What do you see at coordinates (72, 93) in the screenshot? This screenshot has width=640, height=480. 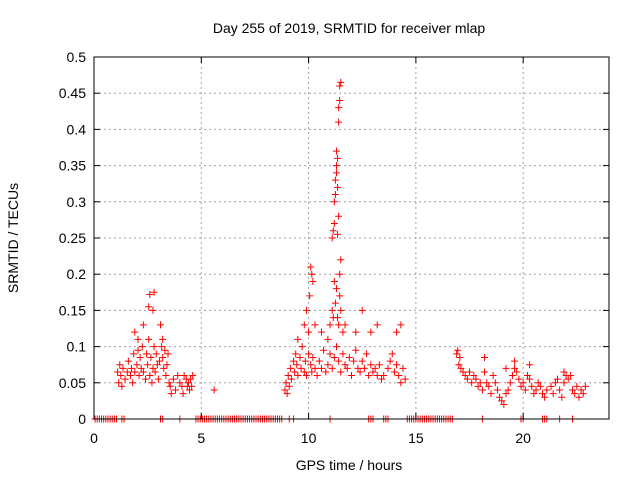 I see `y-tick-label: 0.45` at bounding box center [72, 93].